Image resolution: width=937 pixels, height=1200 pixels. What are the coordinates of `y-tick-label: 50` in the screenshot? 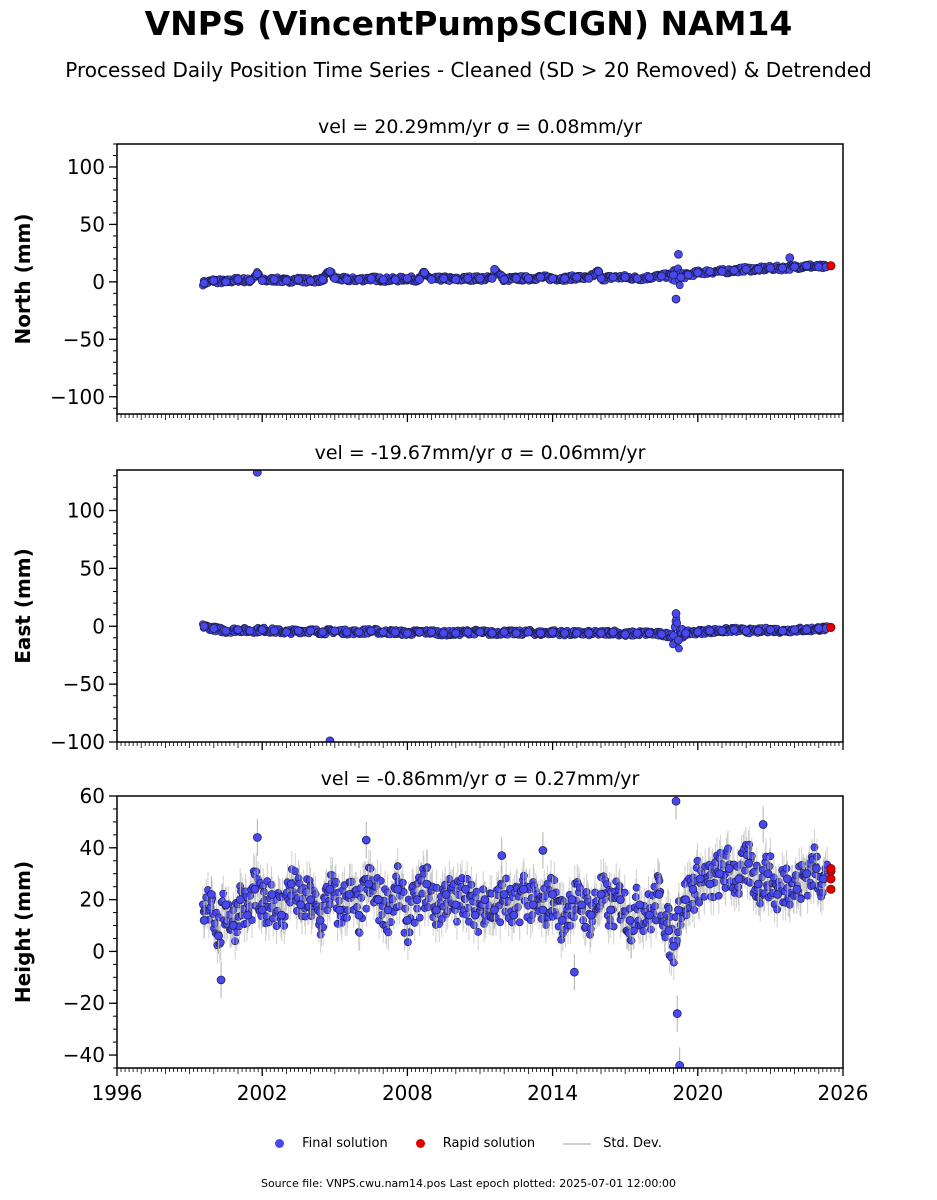 It's located at (92, 568).